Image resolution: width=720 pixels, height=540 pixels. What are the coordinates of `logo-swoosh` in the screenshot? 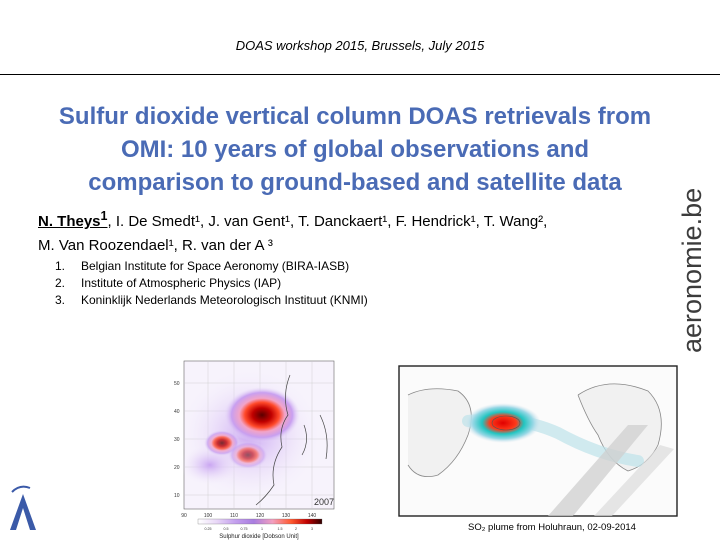 It's located at (21, 489).